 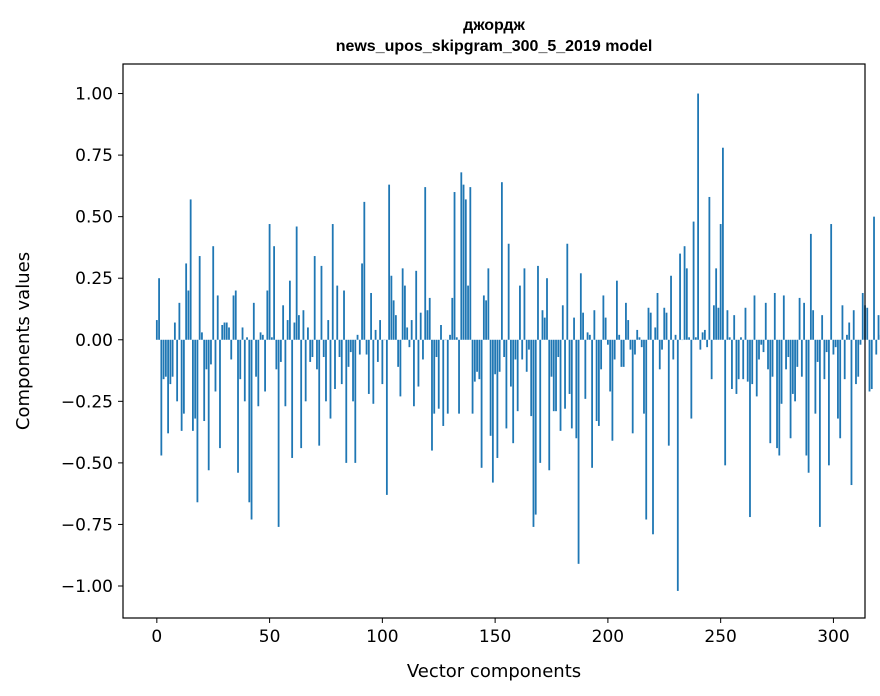 I want to click on y-axis-ticks: −1.00 −0.75 −0.50 −0.25 0.00 0.25 0.50 0.75 1.00, so click(x=92, y=341).